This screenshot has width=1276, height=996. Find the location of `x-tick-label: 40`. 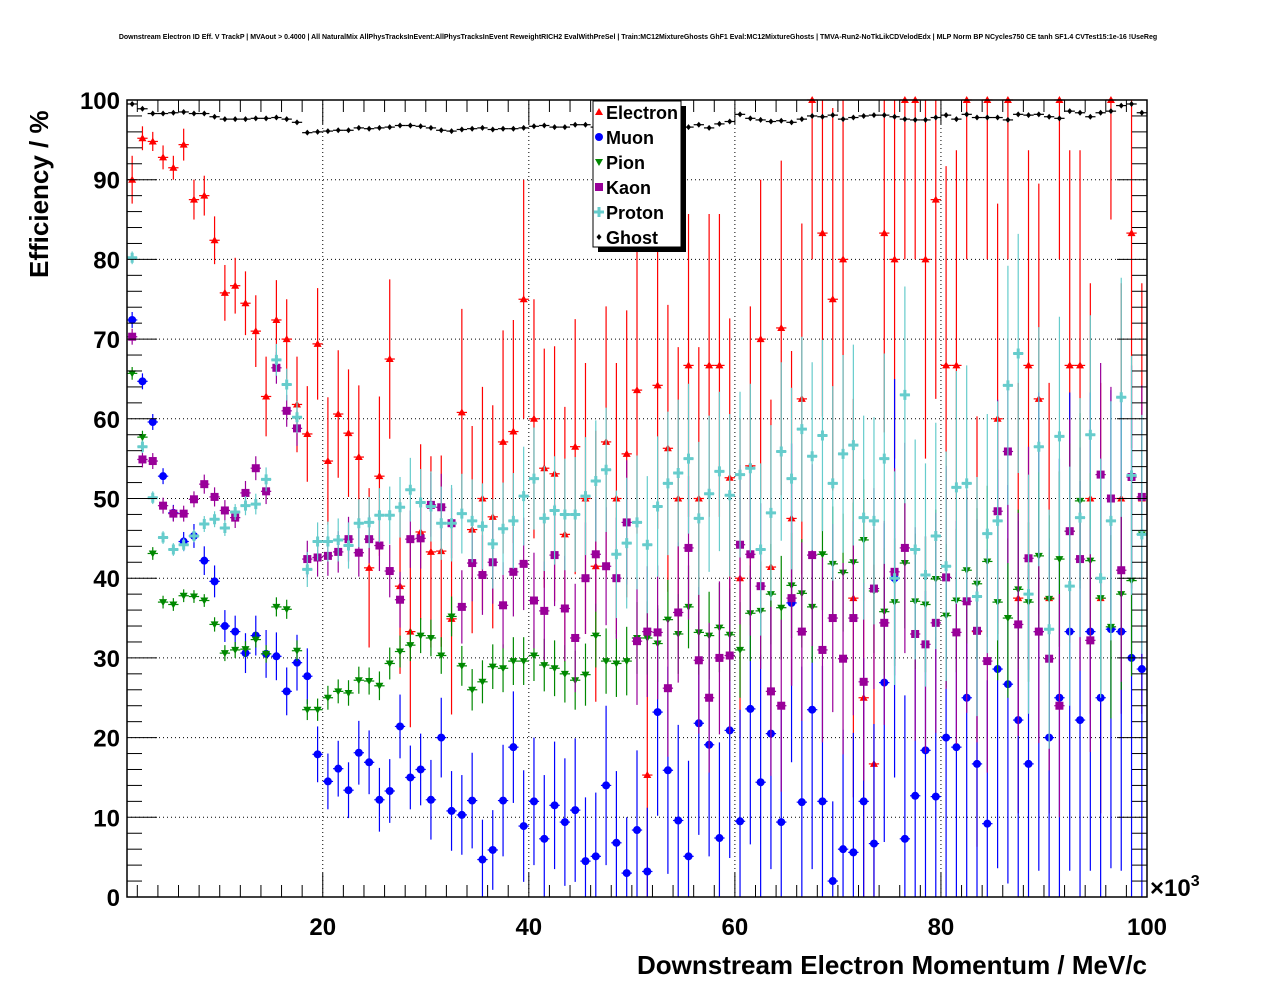

x-tick-label: 40 is located at coordinates (528, 927).